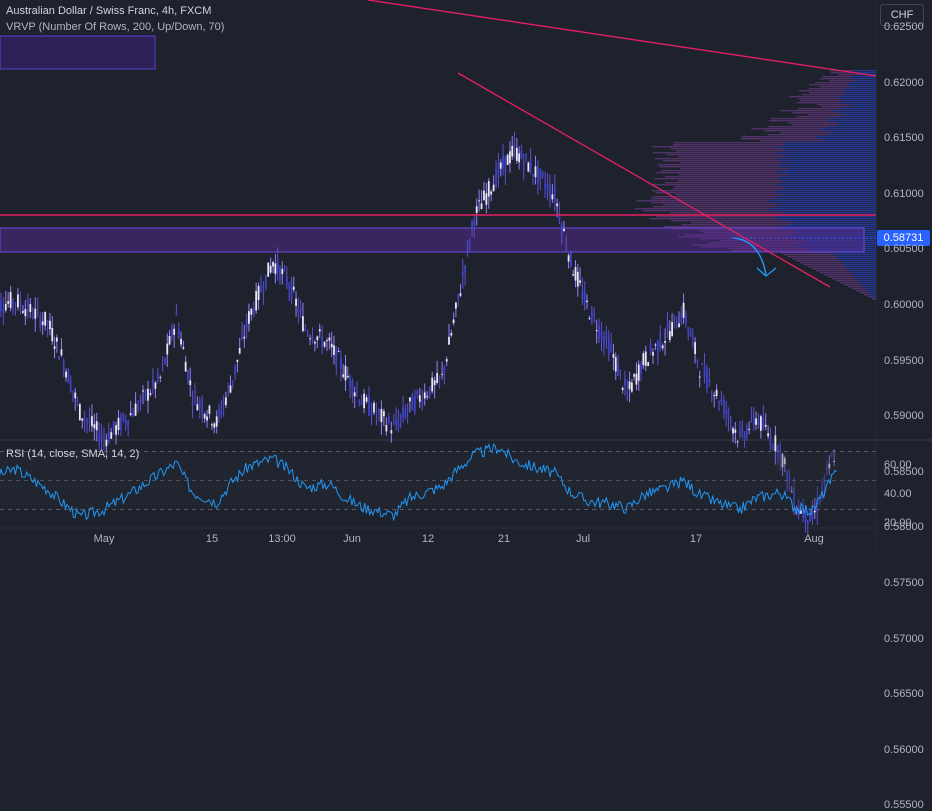 This screenshot has width=932, height=811. I want to click on price-tick-label: 0.57500, so click(904, 583).